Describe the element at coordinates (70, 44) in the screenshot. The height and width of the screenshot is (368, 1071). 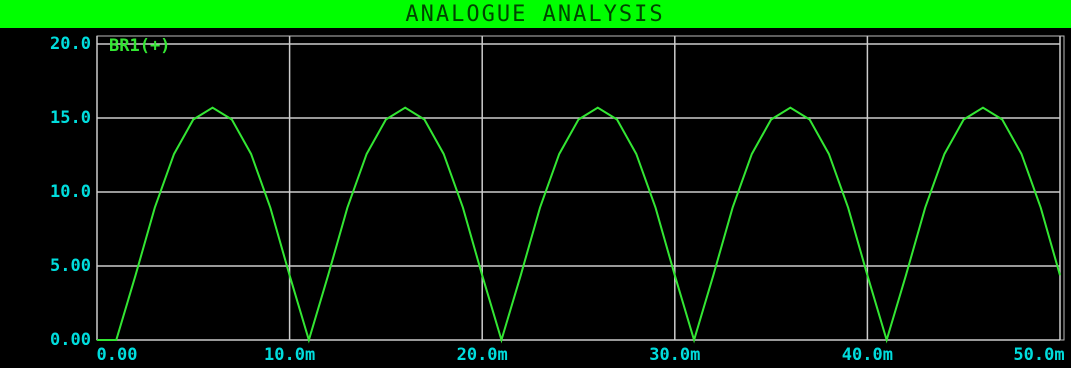
I see `y-tick-label: 20.0` at that location.